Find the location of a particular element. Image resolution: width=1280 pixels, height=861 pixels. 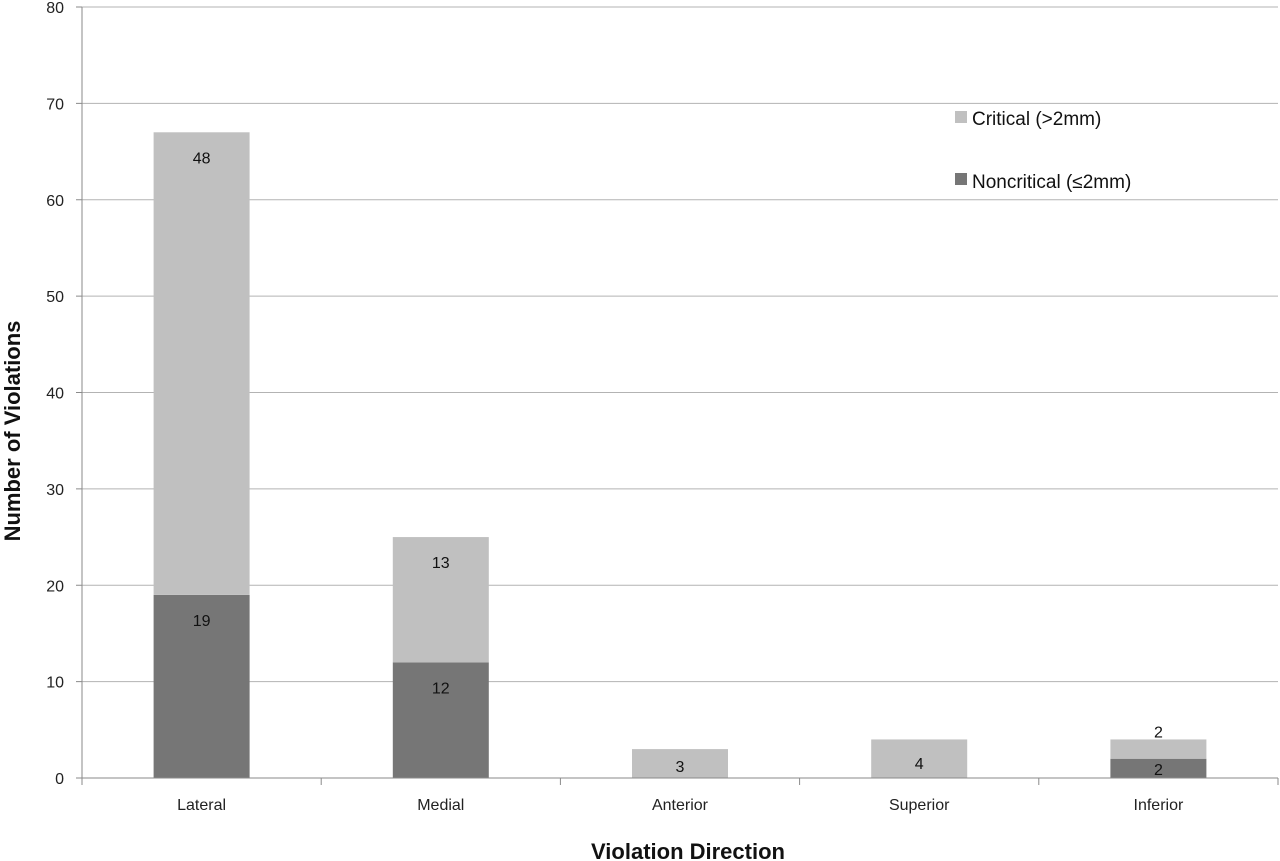

data-label-inferior-noncritical: 2 is located at coordinates (1158, 770).